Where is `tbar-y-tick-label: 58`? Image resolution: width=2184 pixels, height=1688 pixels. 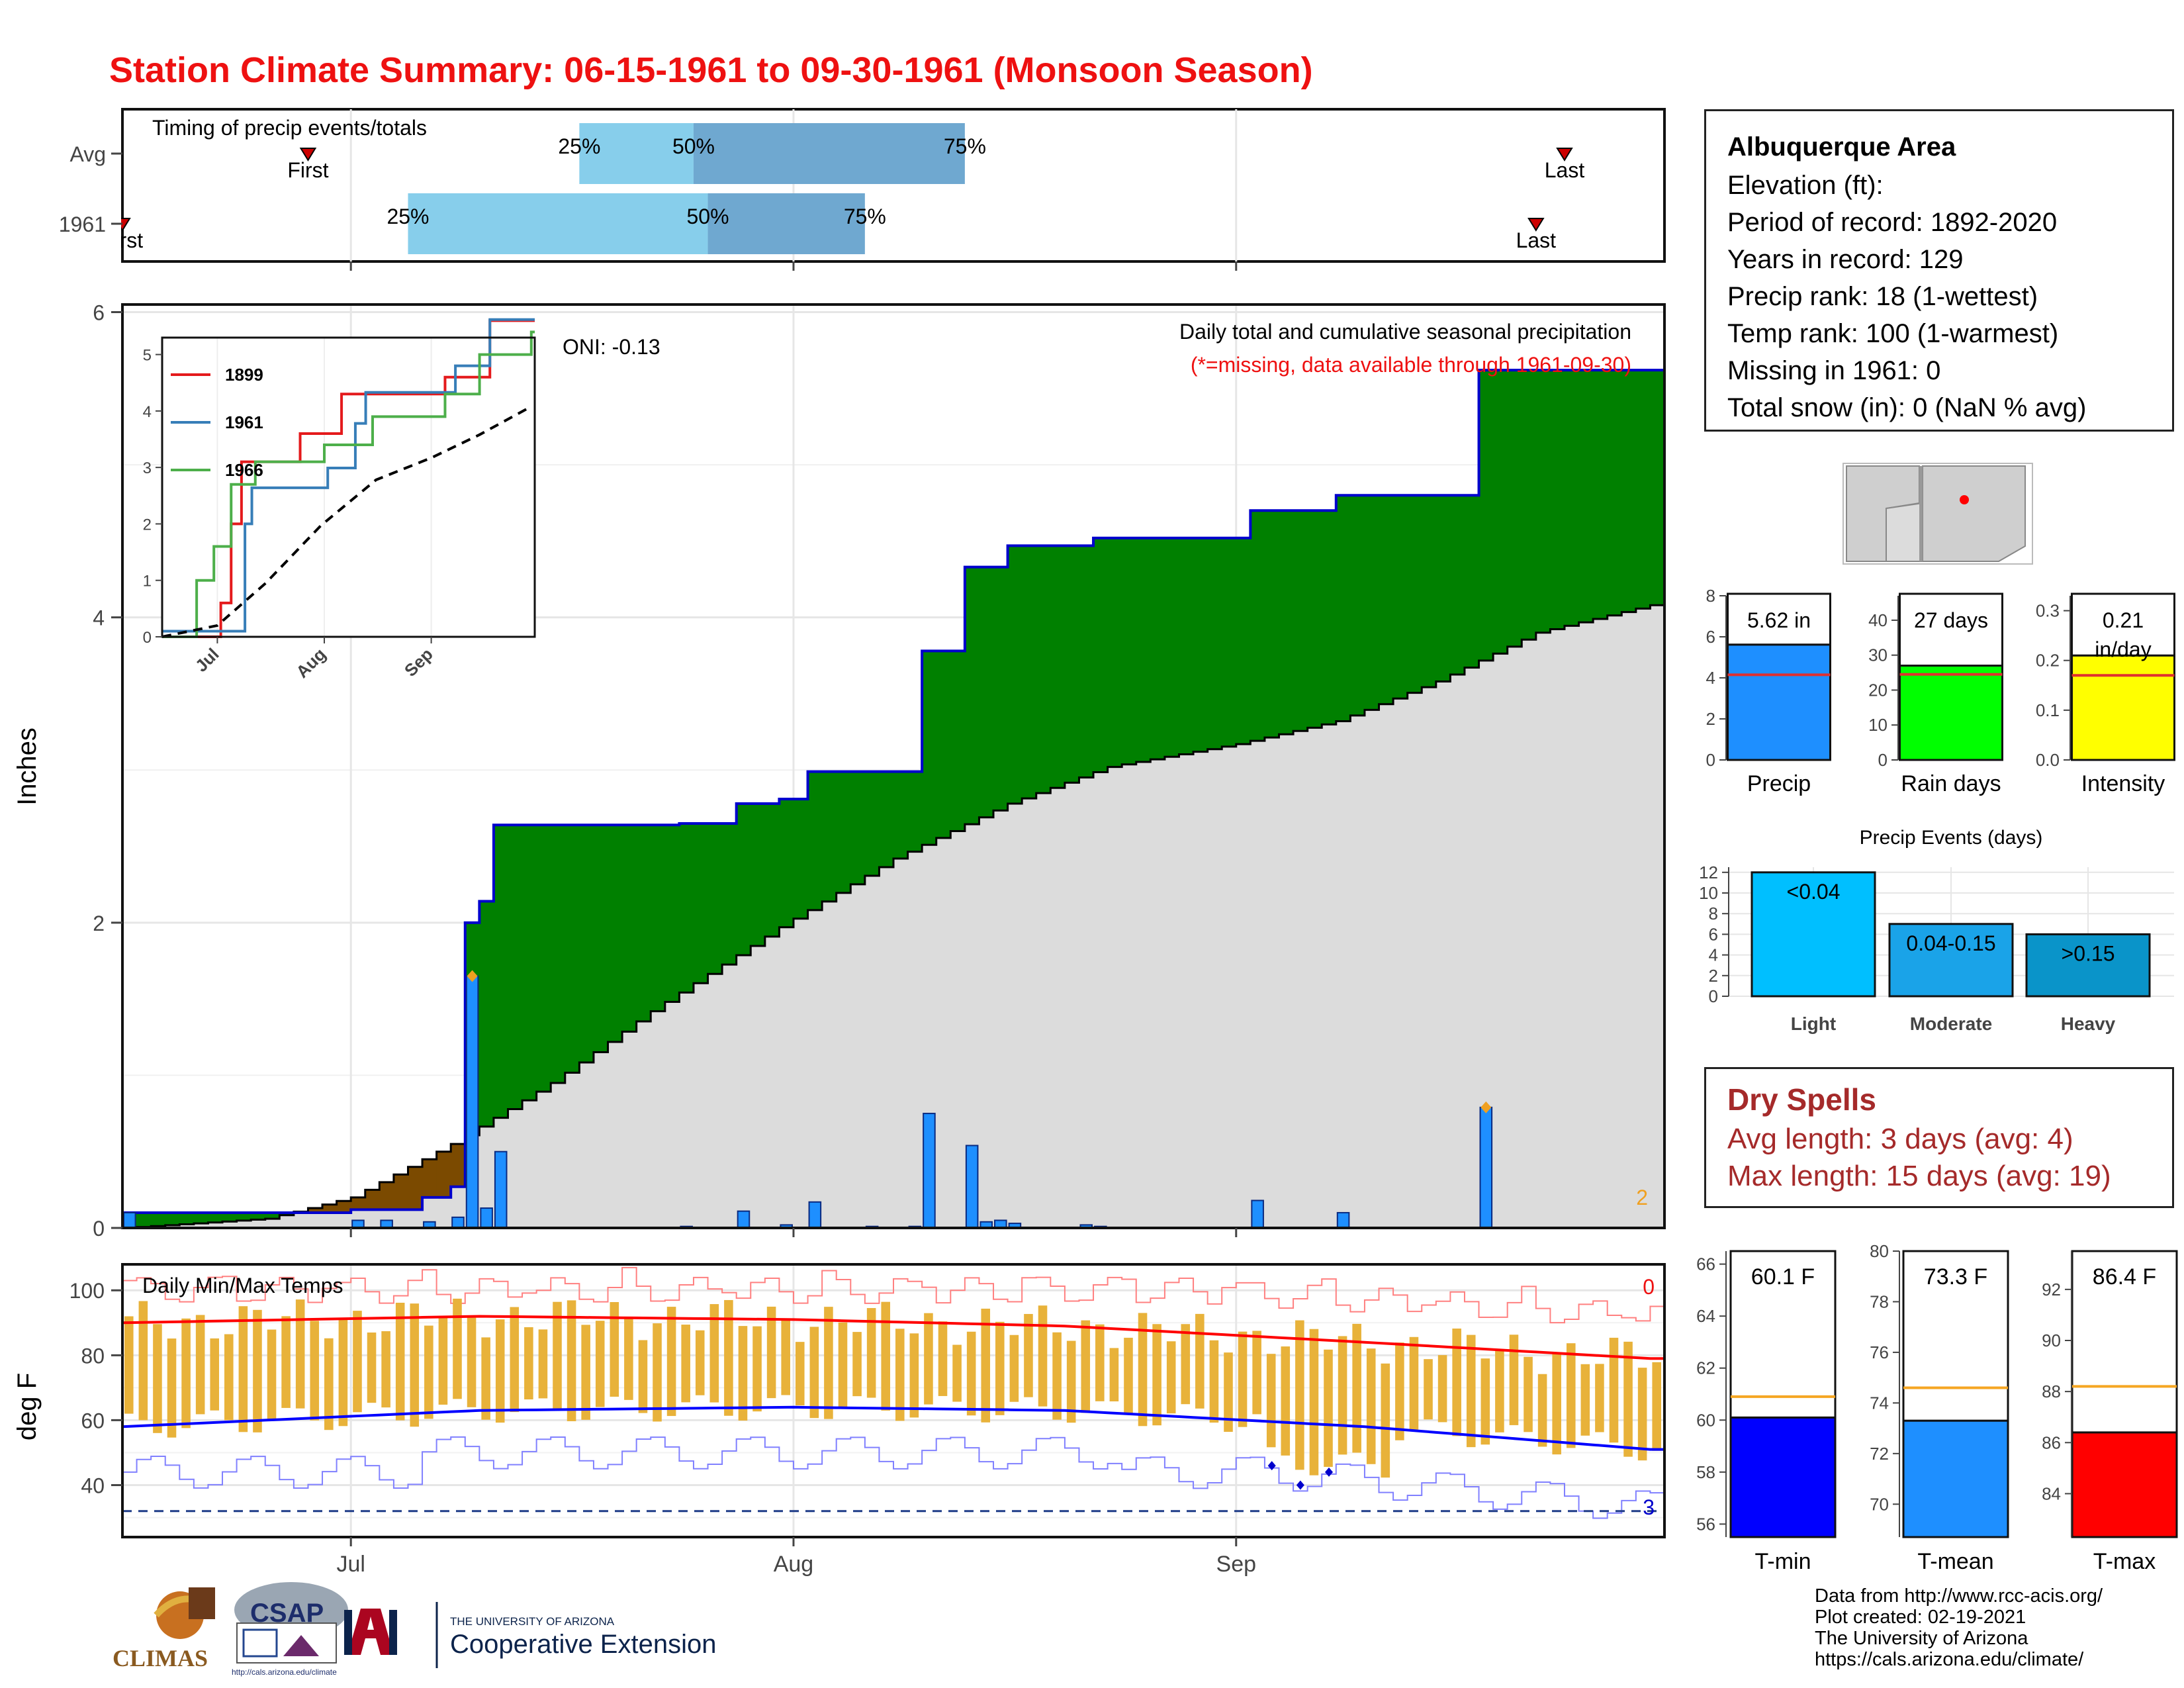 tbar-y-tick-label: 58 is located at coordinates (1706, 1472).